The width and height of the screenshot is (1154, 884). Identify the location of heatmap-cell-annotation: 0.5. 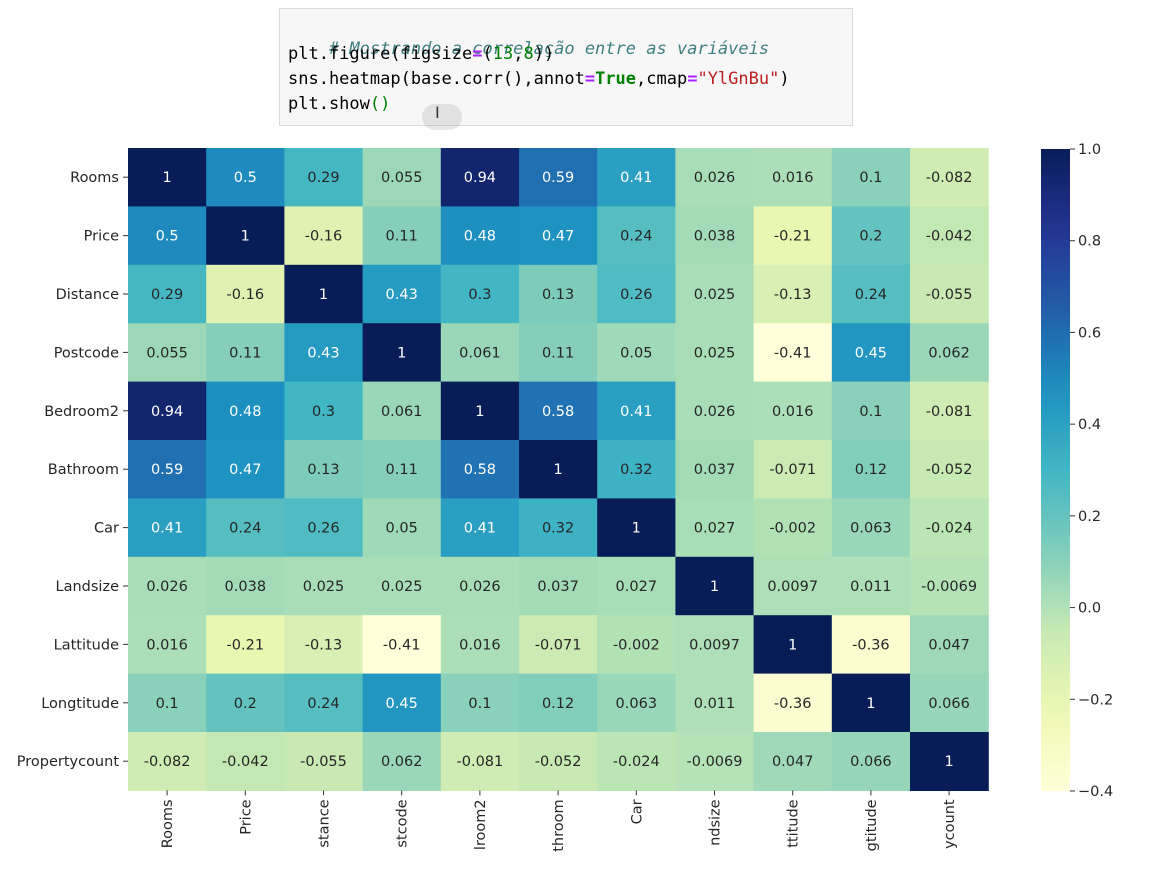
(245, 178).